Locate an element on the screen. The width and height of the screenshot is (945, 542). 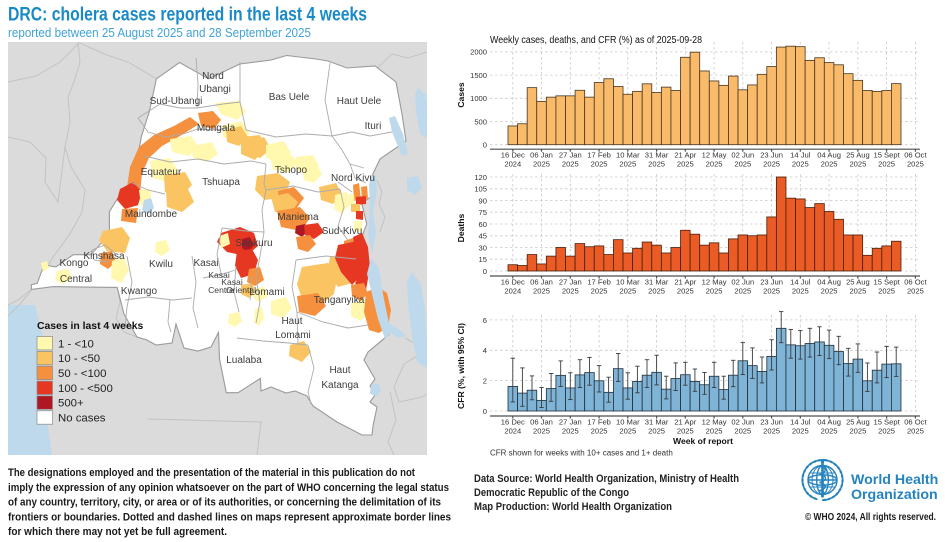
svg-text: Haut is located at coordinates (291, 321).